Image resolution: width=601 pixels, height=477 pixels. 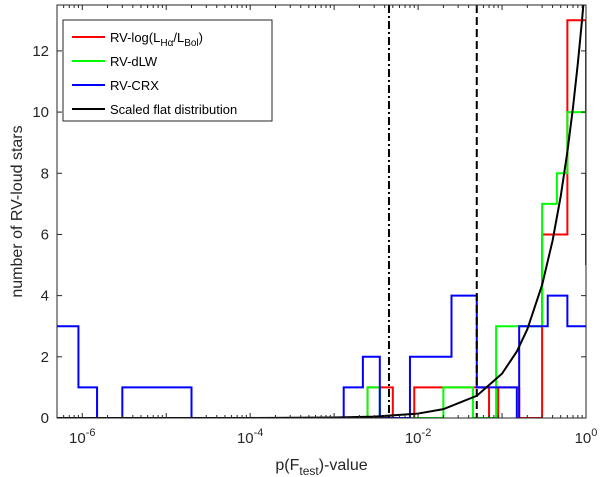 I want to click on x-tick-label-exp: -2, so click(x=427, y=433).